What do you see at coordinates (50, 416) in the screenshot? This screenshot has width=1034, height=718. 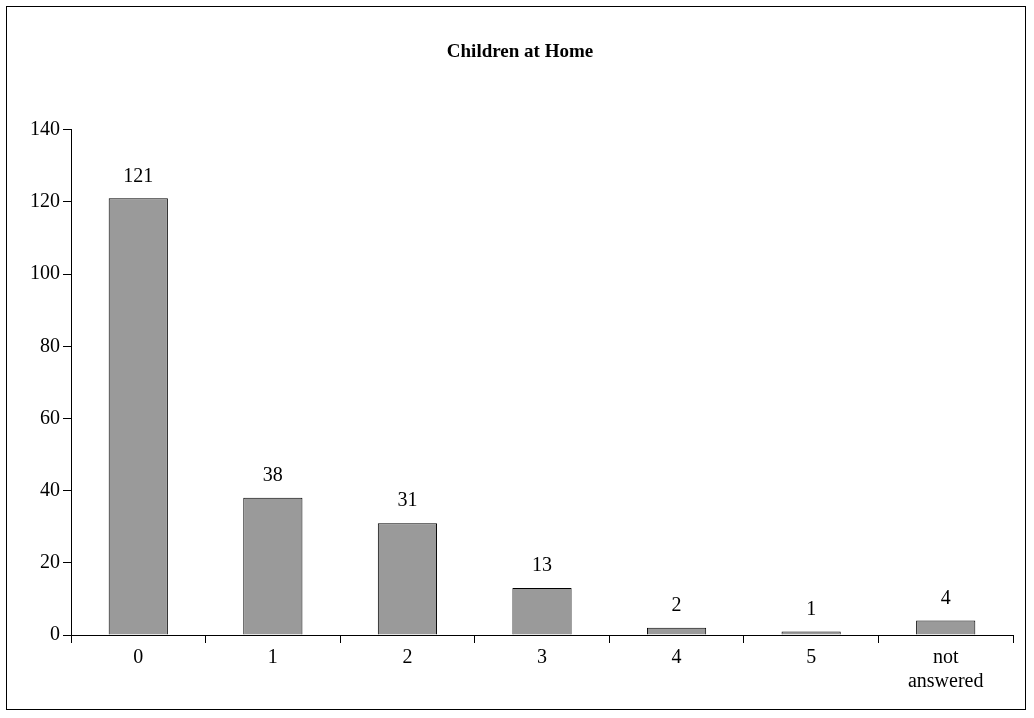 I see `y-tick-label: 60` at bounding box center [50, 416].